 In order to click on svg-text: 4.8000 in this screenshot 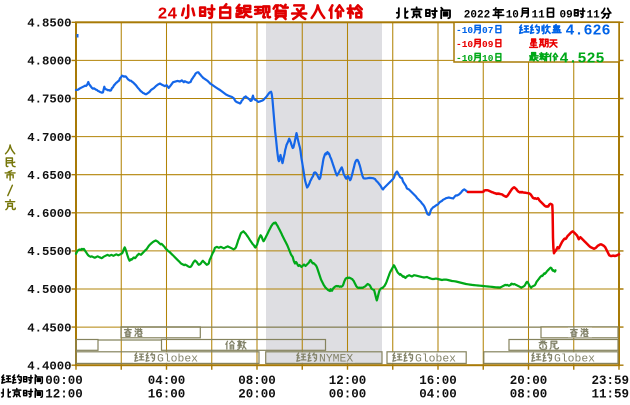, I will do `click(49, 62)`.